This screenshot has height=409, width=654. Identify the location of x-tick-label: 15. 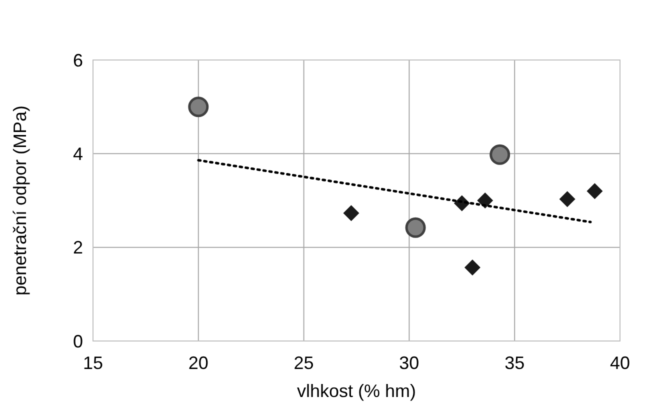
(93, 363).